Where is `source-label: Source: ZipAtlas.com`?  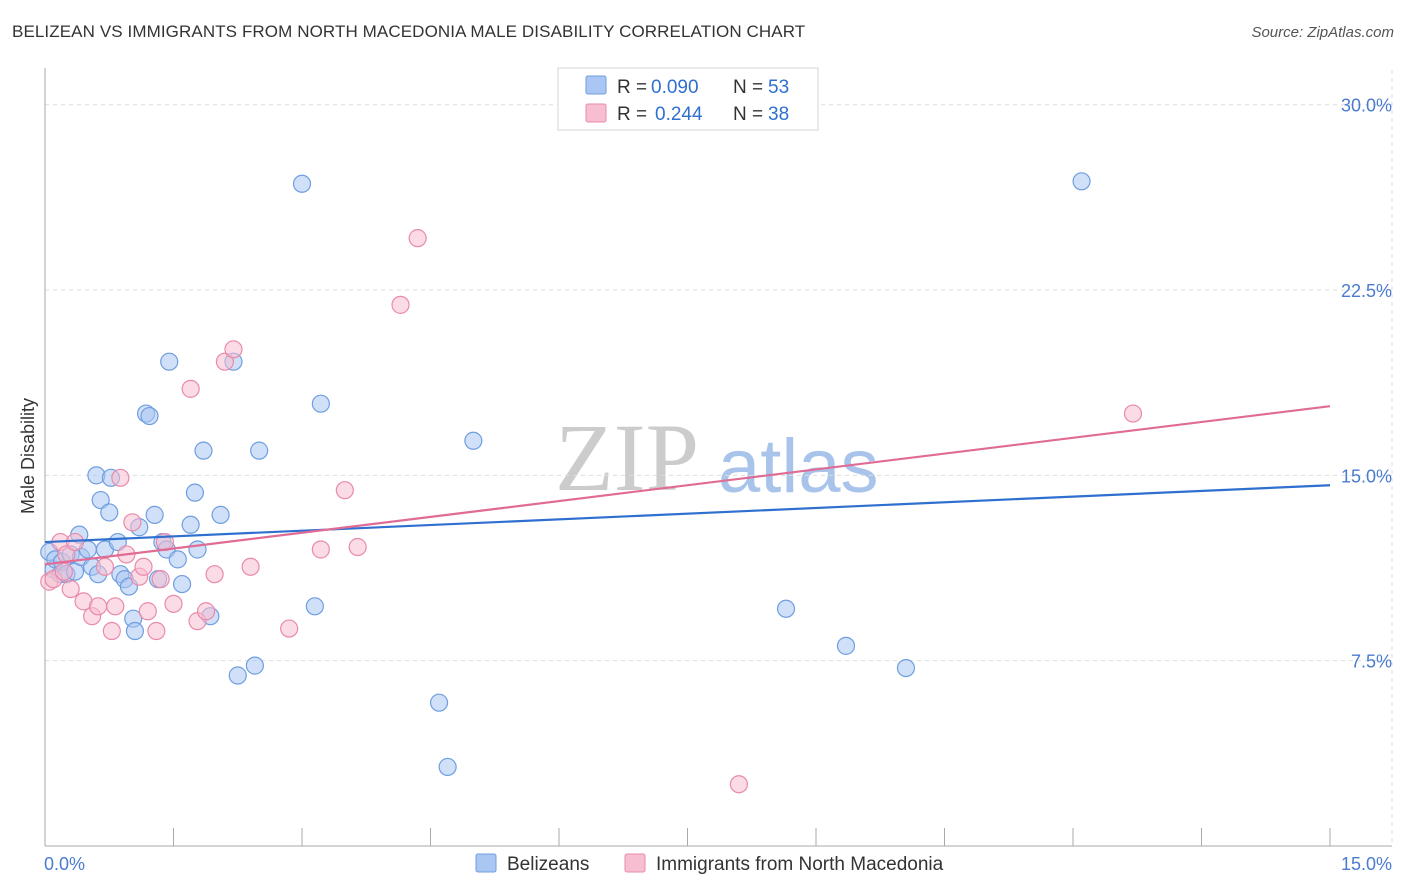
source-label: Source: ZipAtlas.com is located at coordinates (1322, 32).